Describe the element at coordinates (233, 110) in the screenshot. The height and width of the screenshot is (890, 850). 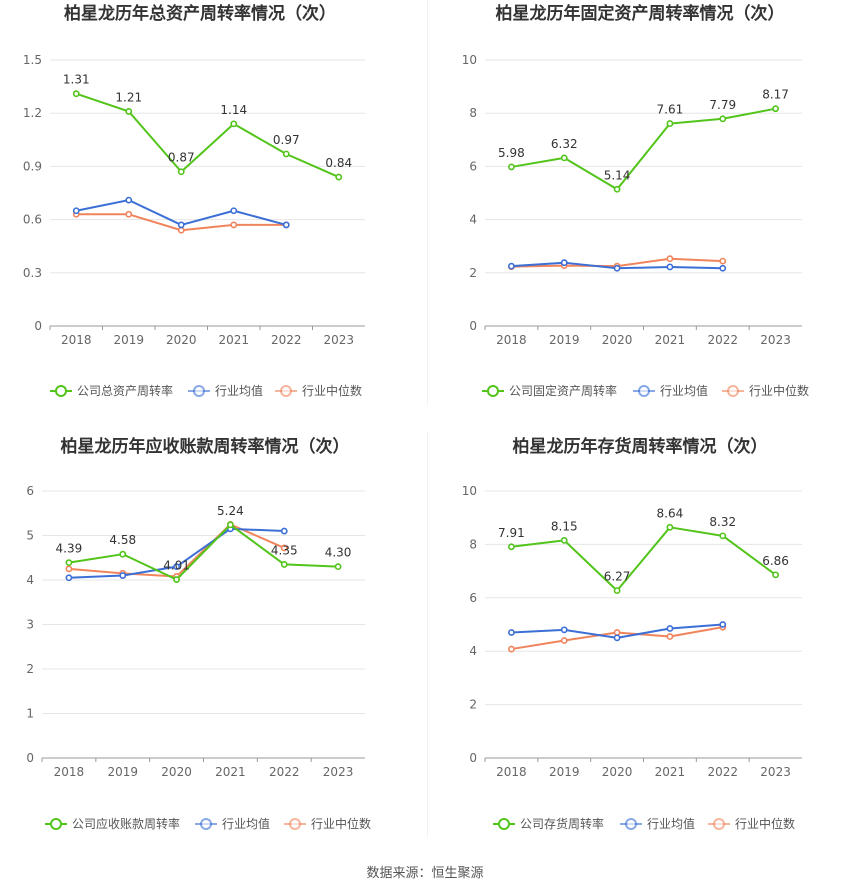
I see `data-label: 1.14` at that location.